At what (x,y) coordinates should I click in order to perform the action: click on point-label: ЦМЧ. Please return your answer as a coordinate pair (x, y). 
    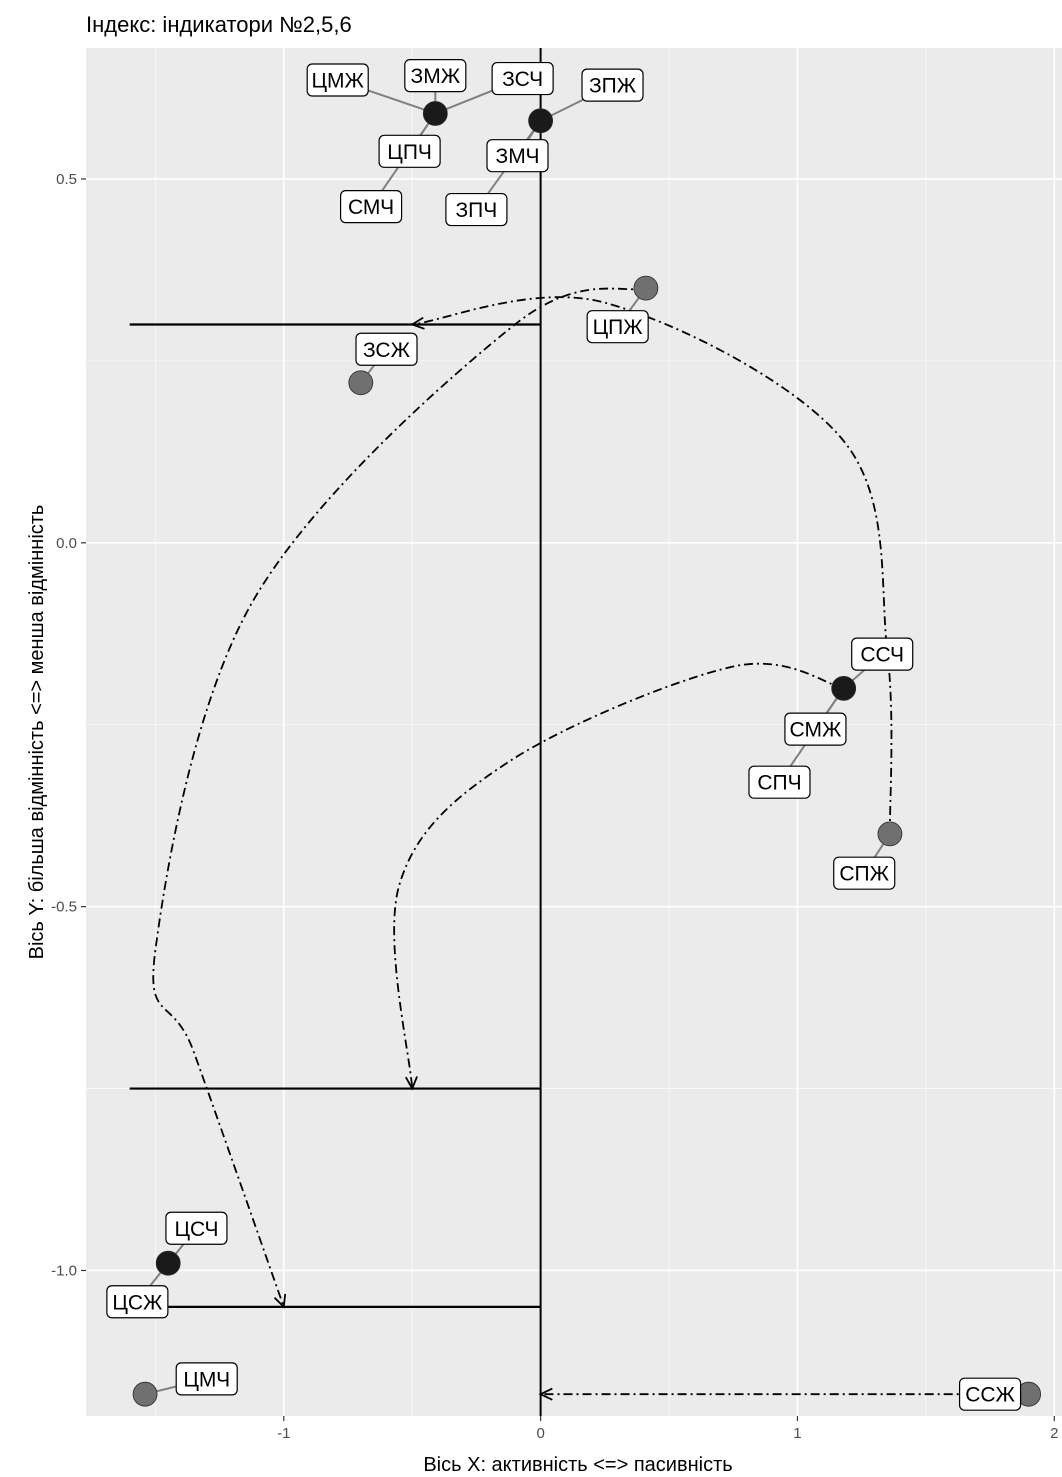
    Looking at the image, I should click on (206, 1379).